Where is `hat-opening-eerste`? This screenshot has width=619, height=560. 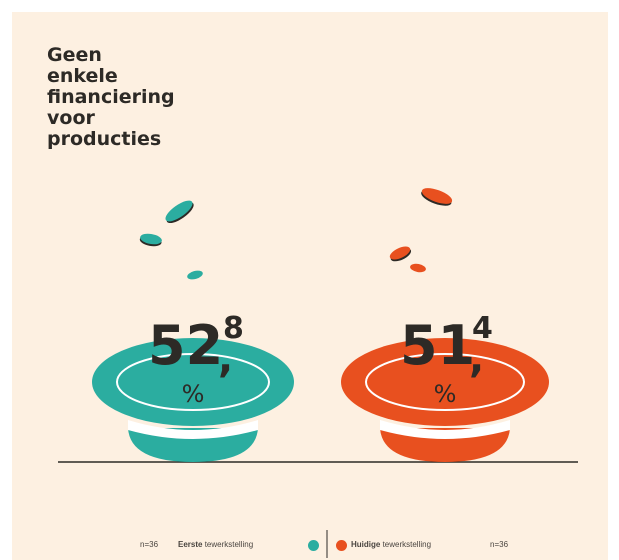
hat-opening-eerste is located at coordinates (193, 382).